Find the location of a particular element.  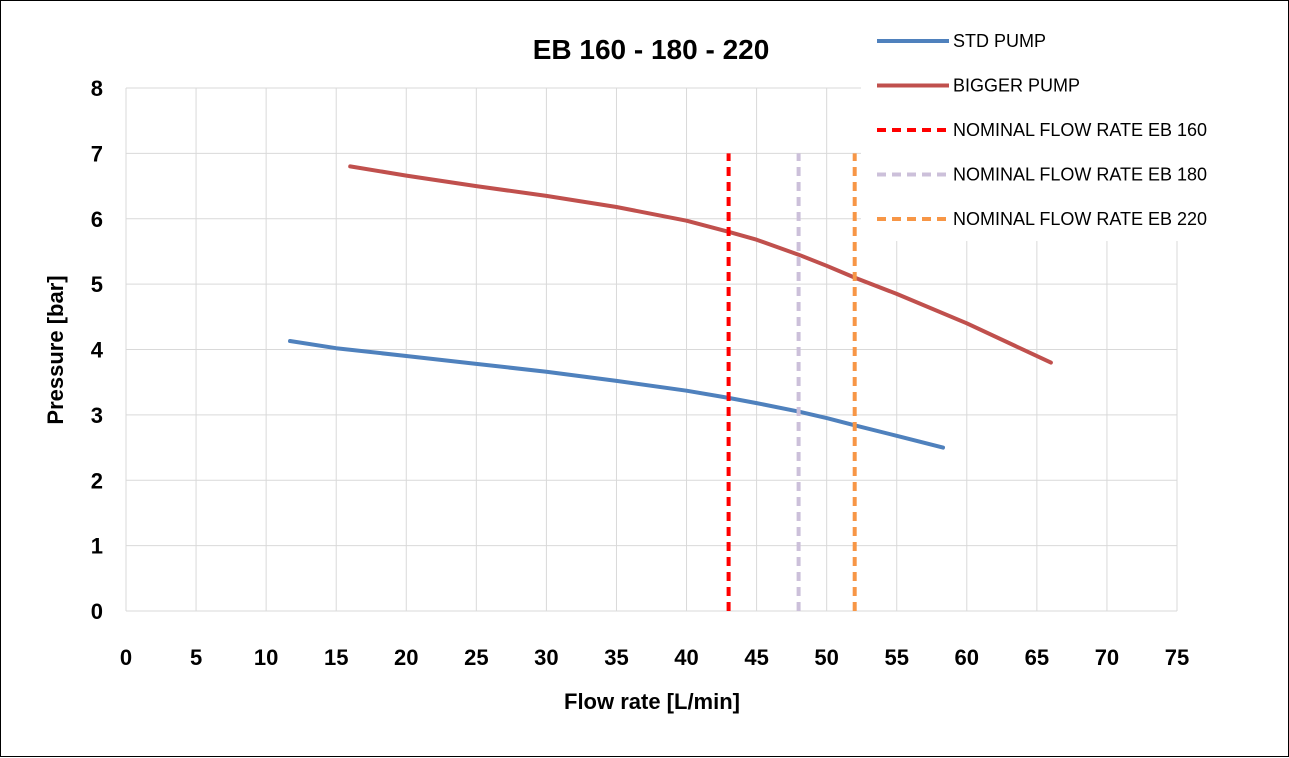

x-tick-label: 20 is located at coordinates (406, 657).